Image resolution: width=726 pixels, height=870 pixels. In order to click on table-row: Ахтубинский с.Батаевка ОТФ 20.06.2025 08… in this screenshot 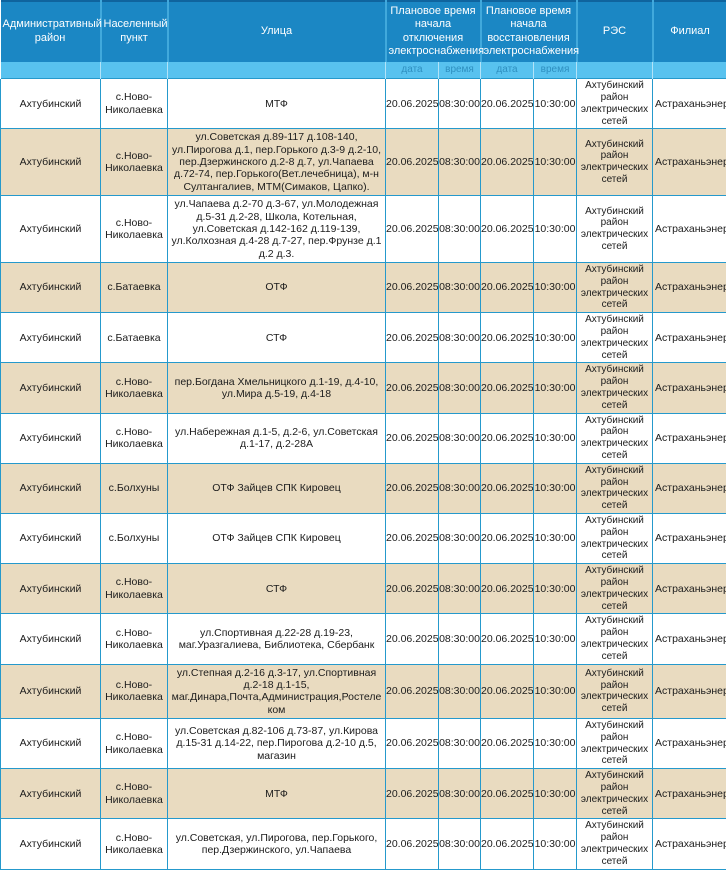, I will do `click(363, 288)`.